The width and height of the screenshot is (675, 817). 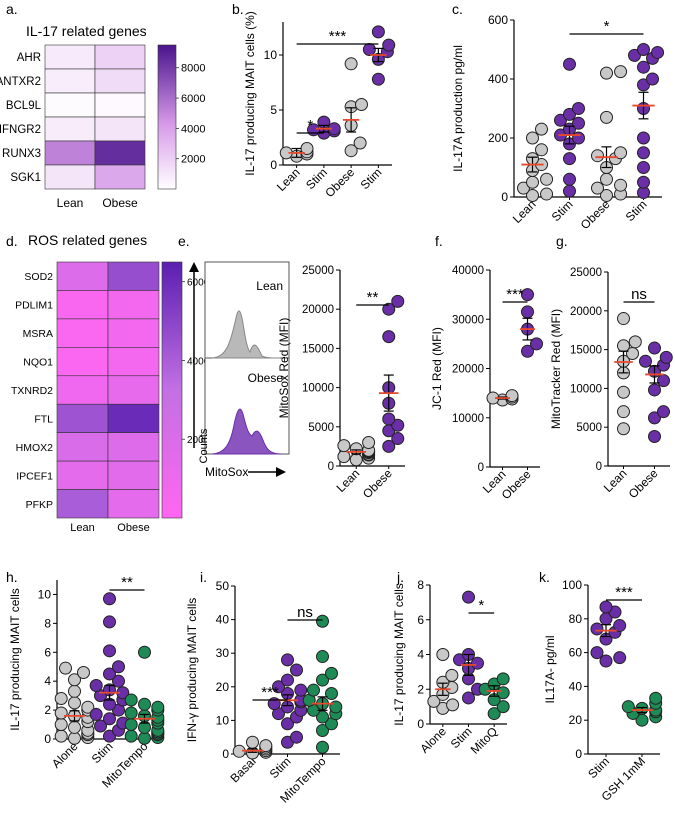 I want to click on y-tick-label: 600, so click(x=498, y=20).